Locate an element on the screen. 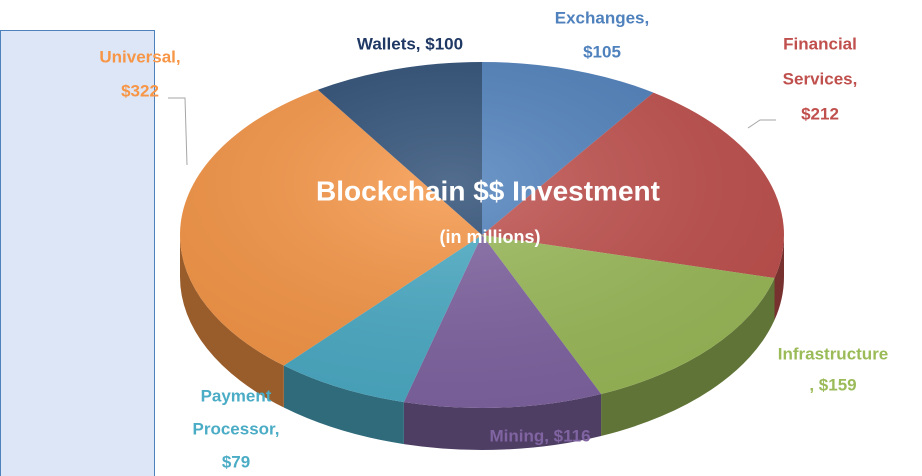 Image resolution: width=922 pixels, height=476 pixels. data-label: Financial is located at coordinates (820, 43).